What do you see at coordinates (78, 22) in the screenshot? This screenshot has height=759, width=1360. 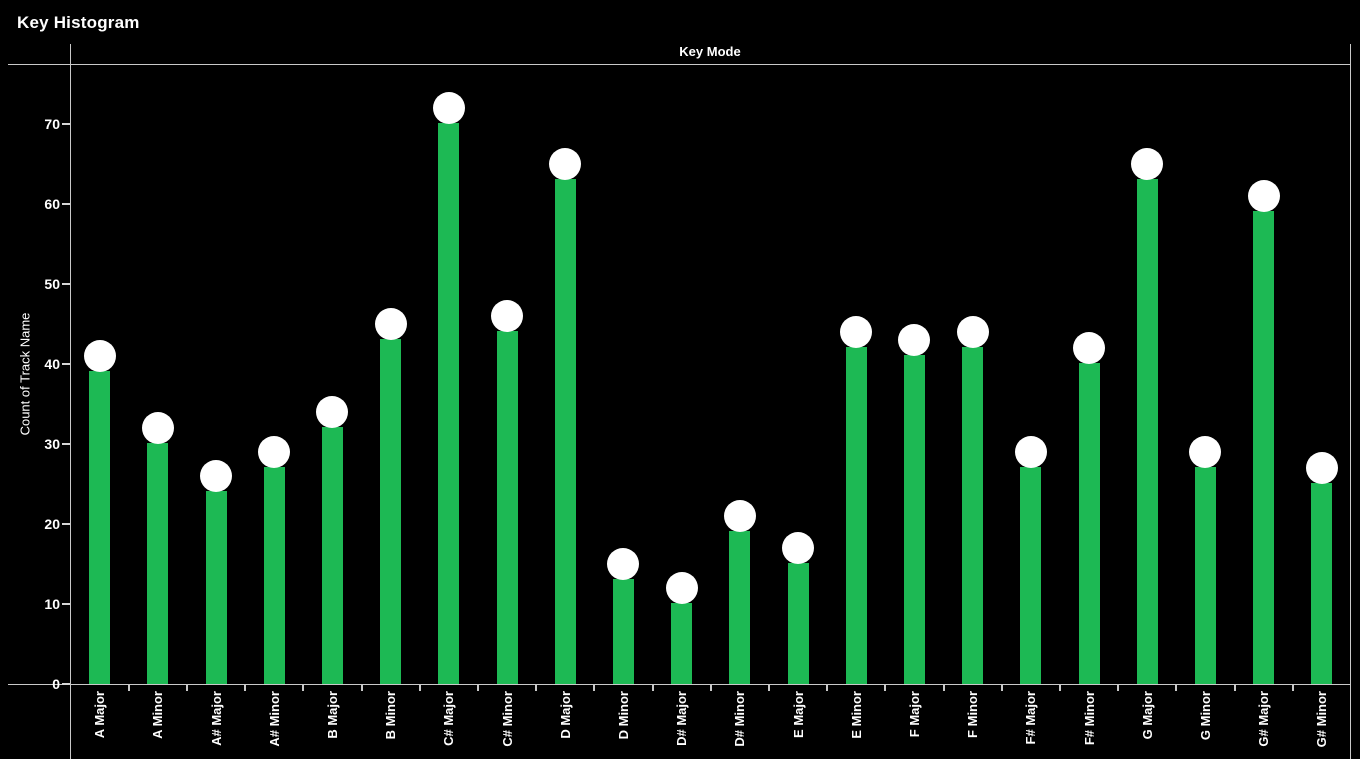 I see `panel-title: Key Histogram` at bounding box center [78, 22].